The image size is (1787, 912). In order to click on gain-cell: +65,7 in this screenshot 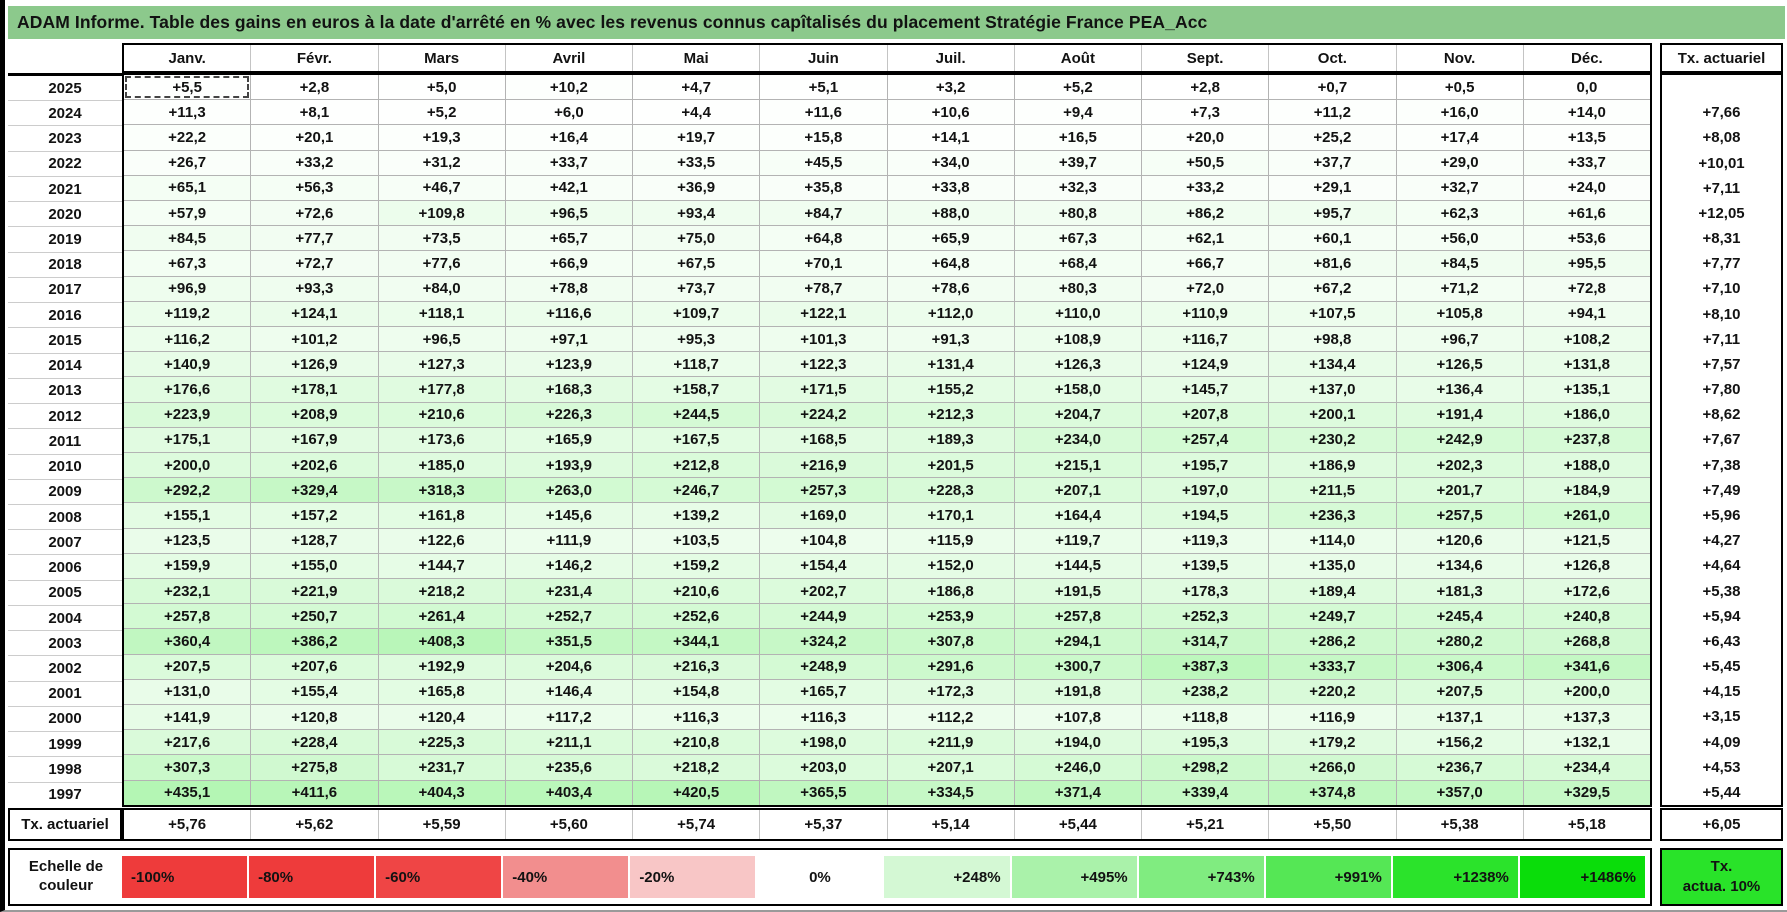, I will do `click(568, 238)`.